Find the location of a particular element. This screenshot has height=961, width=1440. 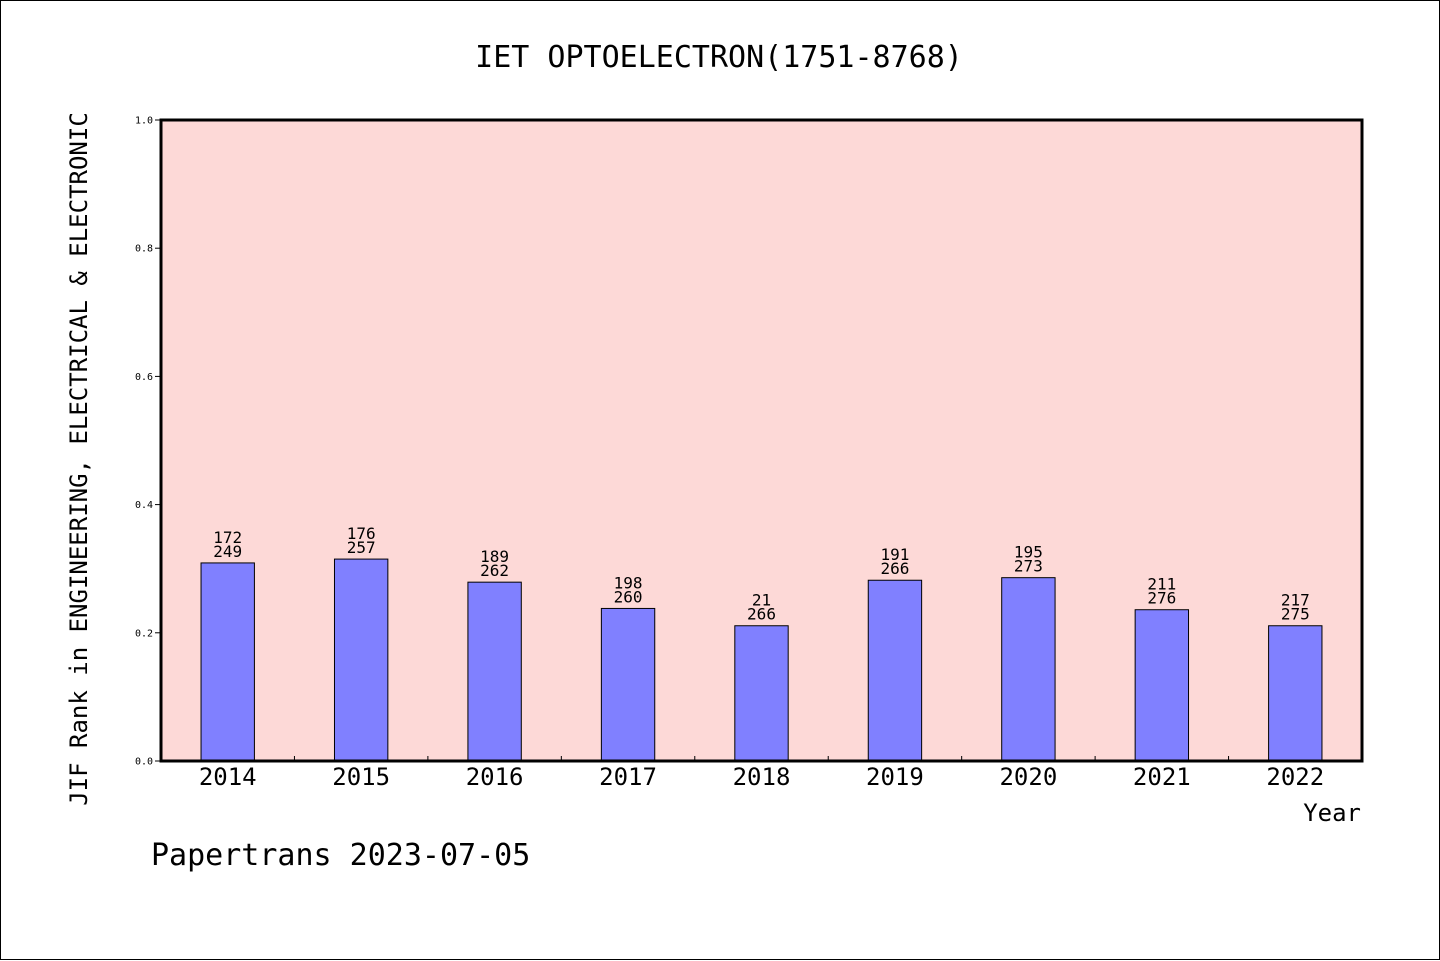

bar-2015 is located at coordinates (361, 660).